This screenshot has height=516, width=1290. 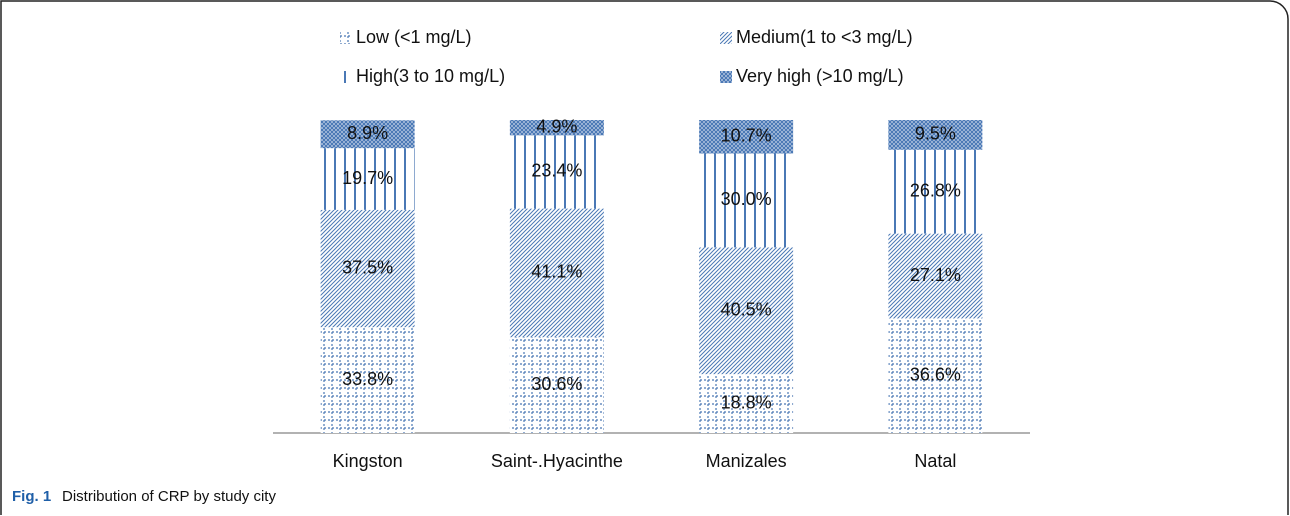 I want to click on value-label: 19.7%, so click(x=367, y=178).